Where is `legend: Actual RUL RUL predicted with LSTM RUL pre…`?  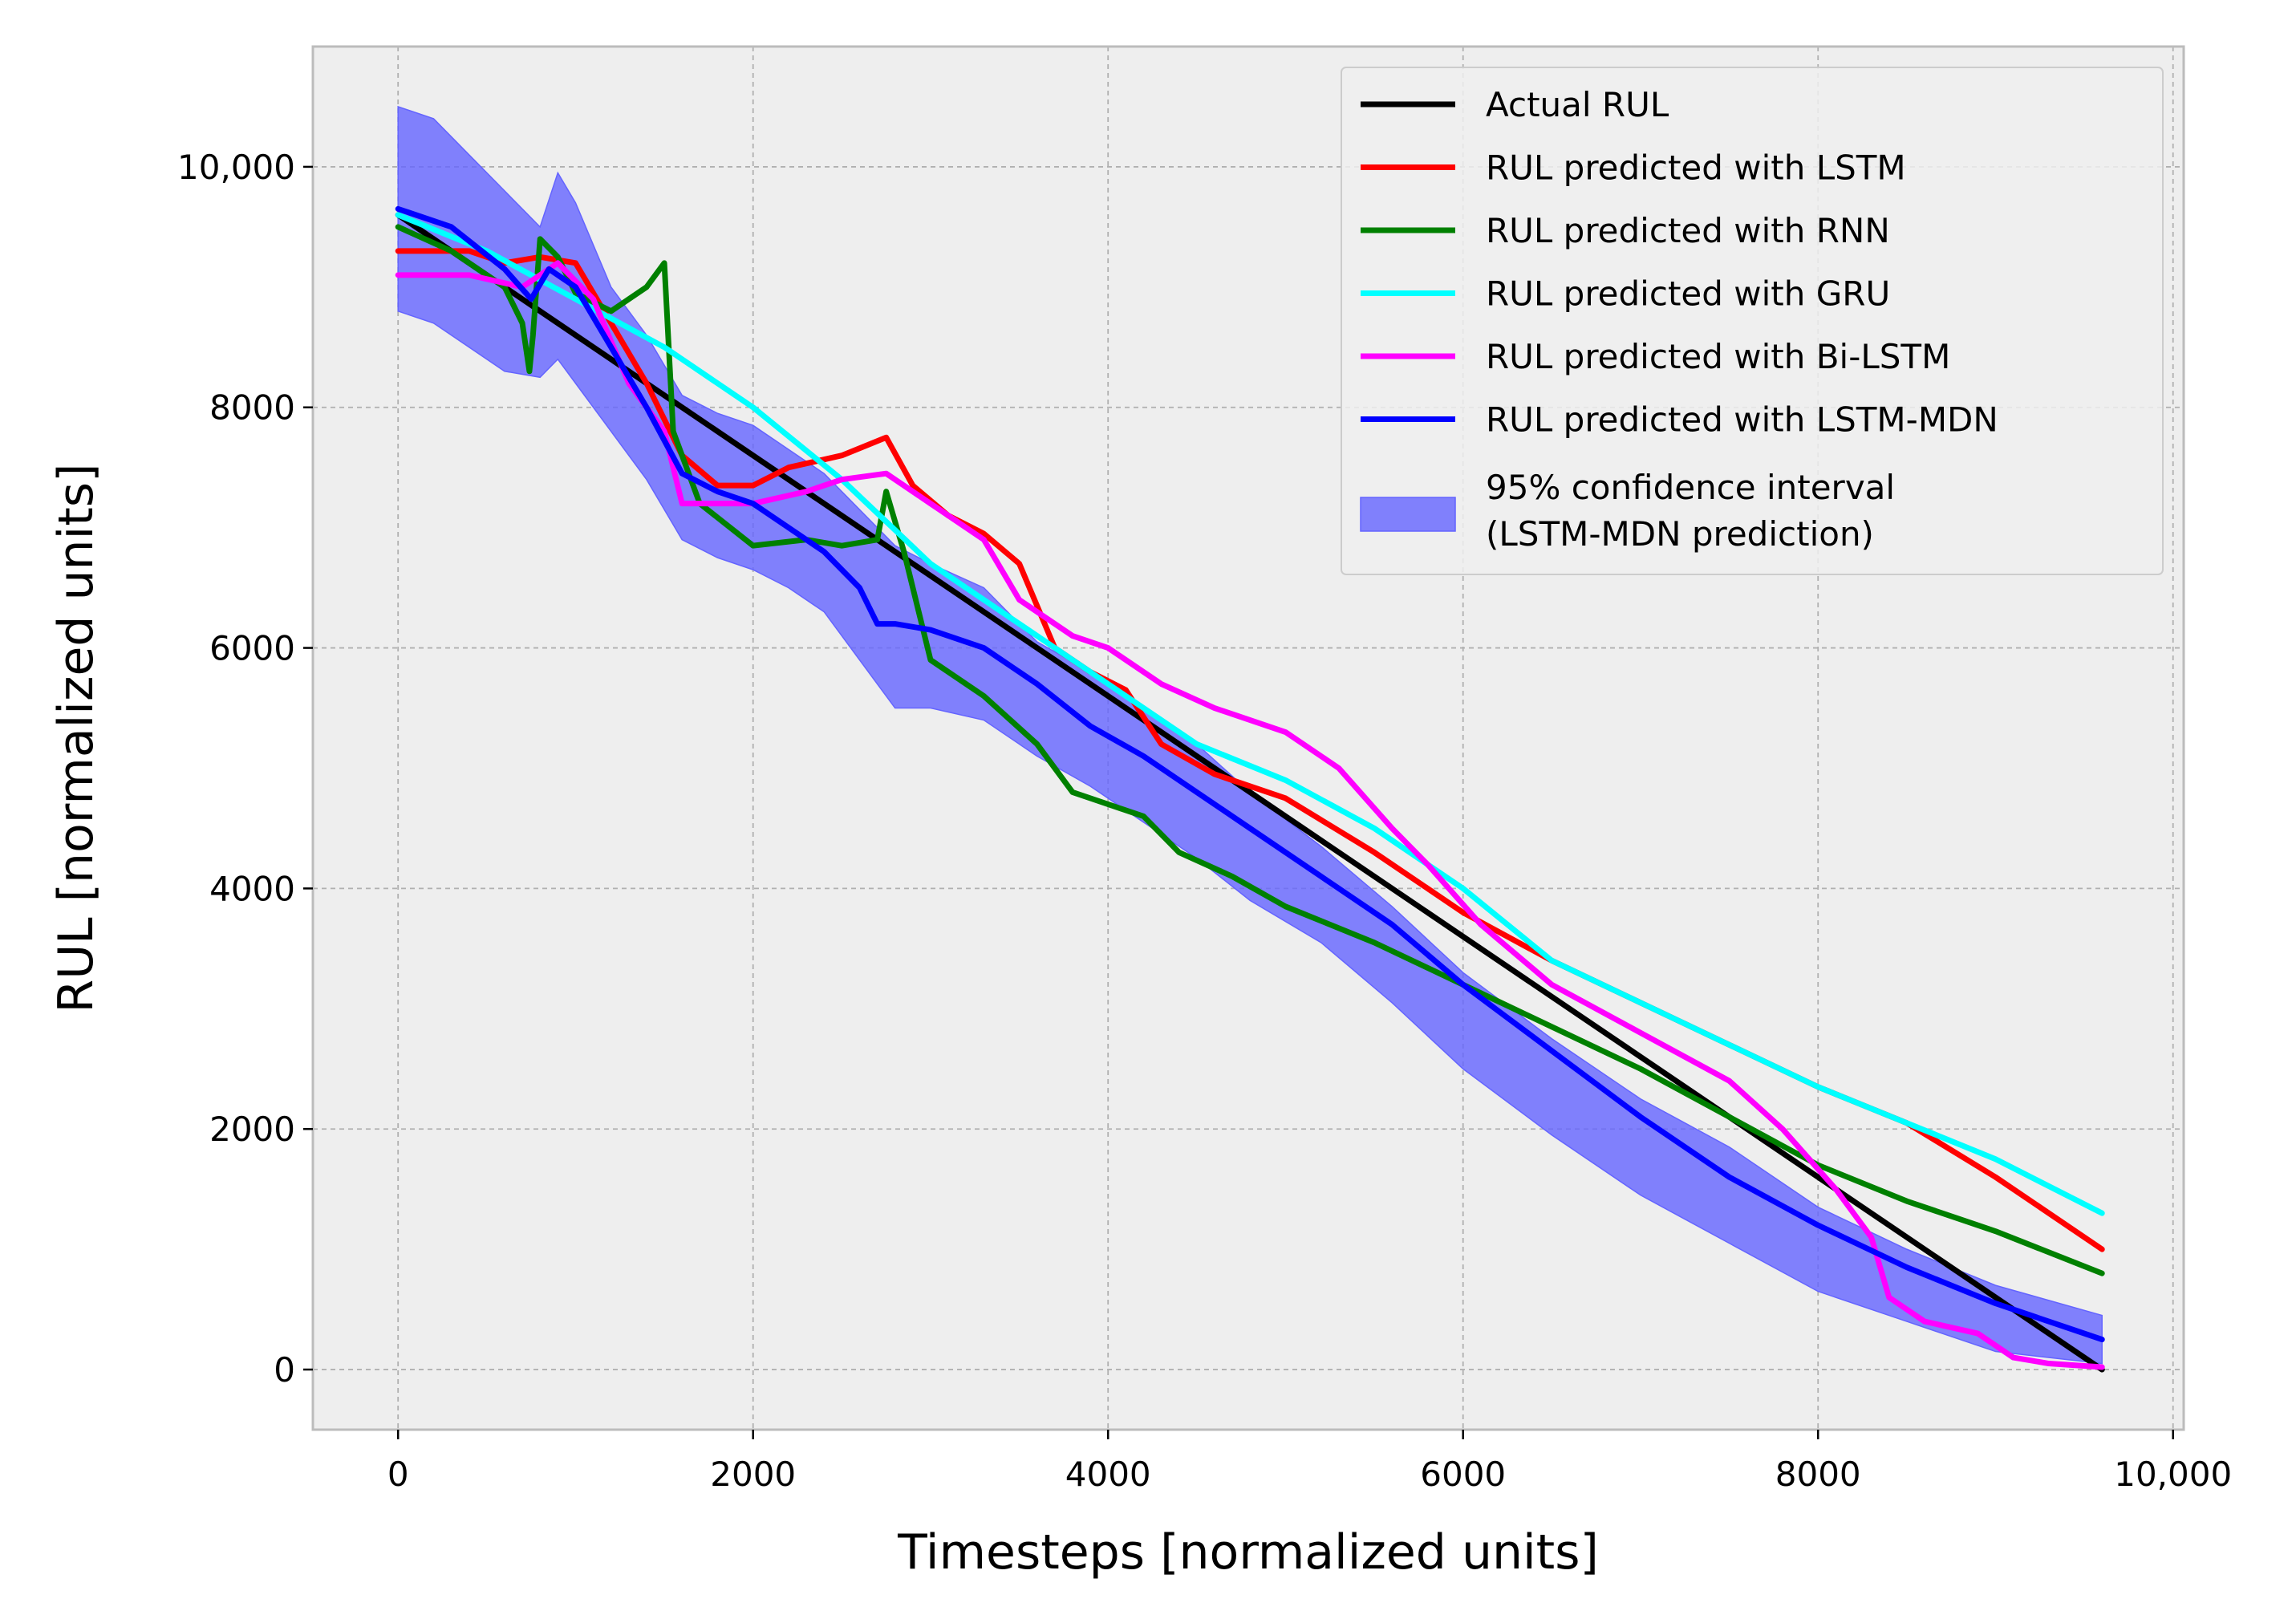
legend: Actual RUL RUL predicted with LSTM RUL pre… is located at coordinates (1752, 321).